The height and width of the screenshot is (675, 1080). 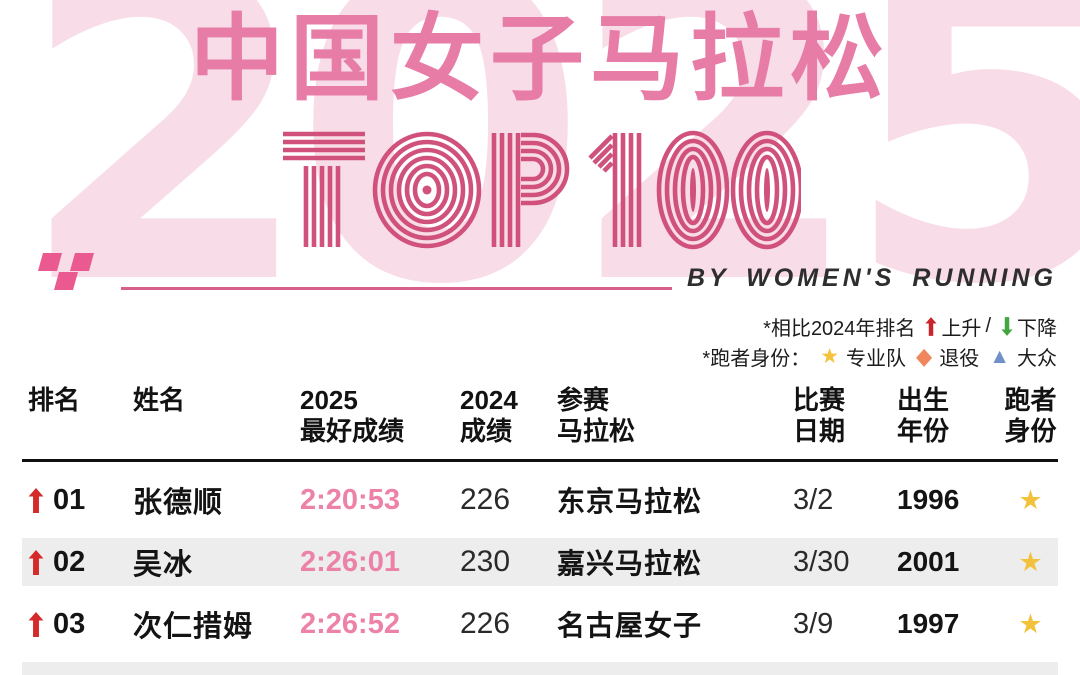 What do you see at coordinates (1037, 359) in the screenshot?
I see `identity-amateur-label: 大众` at bounding box center [1037, 359].